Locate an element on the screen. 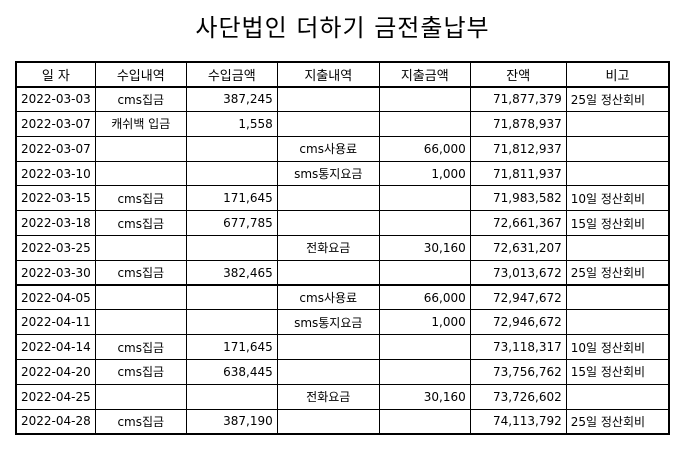  table-row: 2022-03-15 cms집금 171,645 71,983,582 10일 정산회비 is located at coordinates (342, 198).